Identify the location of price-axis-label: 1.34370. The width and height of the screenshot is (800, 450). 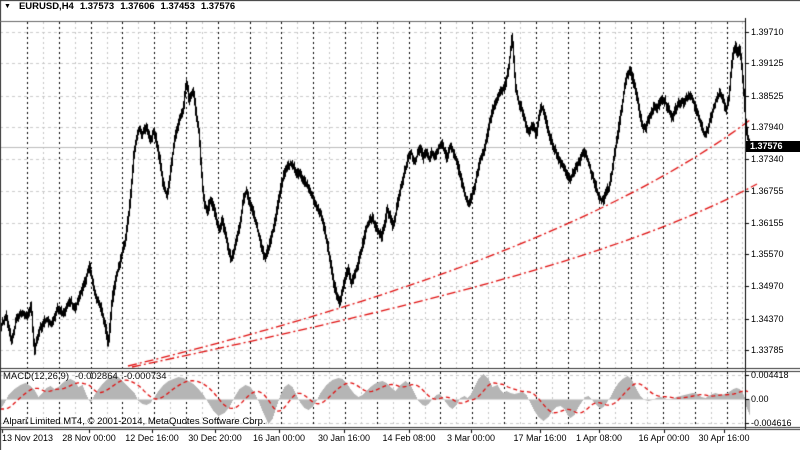
(767, 318).